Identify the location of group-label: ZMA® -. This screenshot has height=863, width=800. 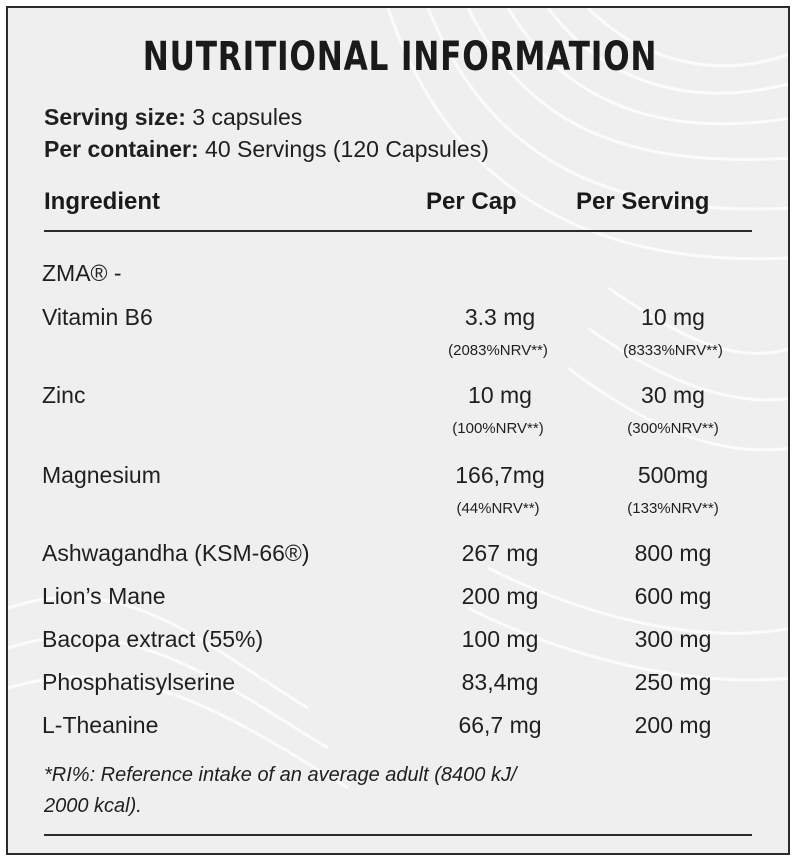
(82, 273).